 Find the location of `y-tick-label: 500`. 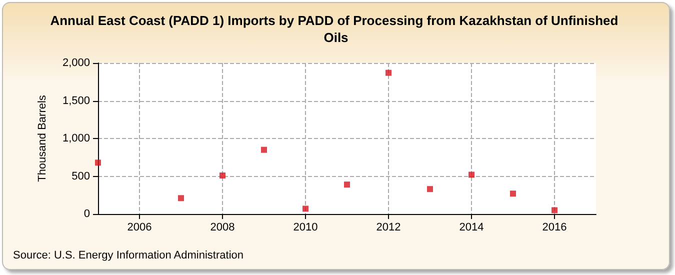

y-tick-label: 500 is located at coordinates (81, 176).